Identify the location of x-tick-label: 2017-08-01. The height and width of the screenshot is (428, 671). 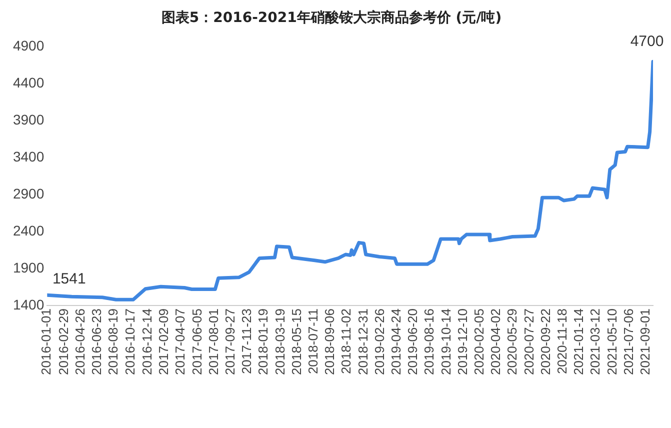
(213, 341).